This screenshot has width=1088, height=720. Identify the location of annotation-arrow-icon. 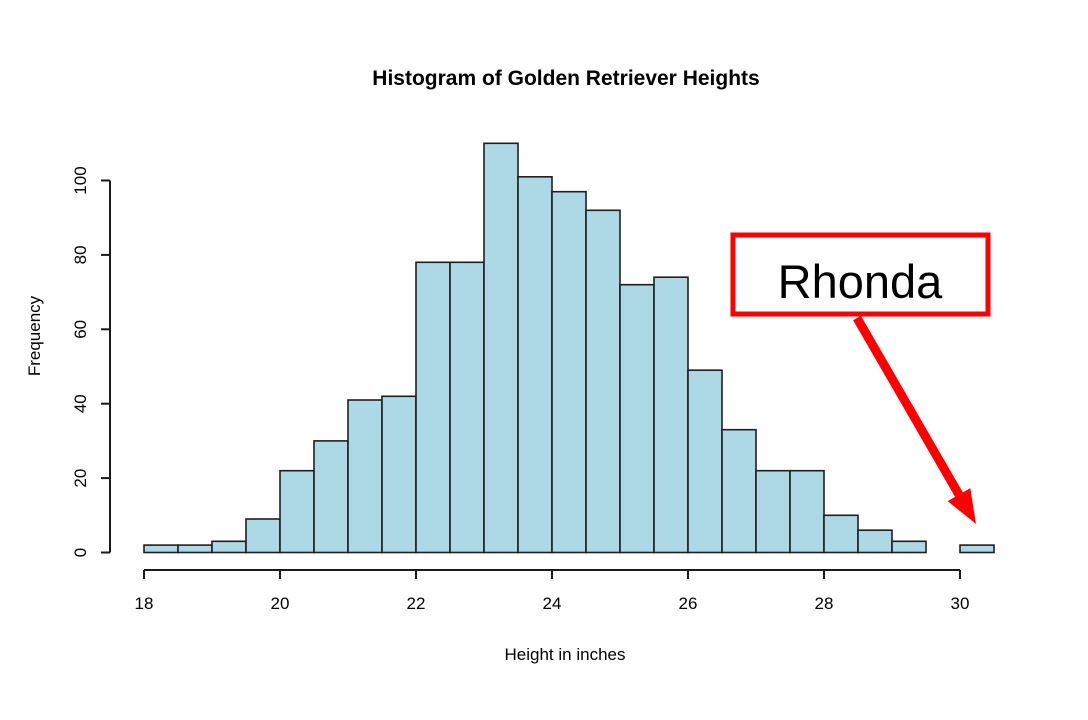
(914, 420).